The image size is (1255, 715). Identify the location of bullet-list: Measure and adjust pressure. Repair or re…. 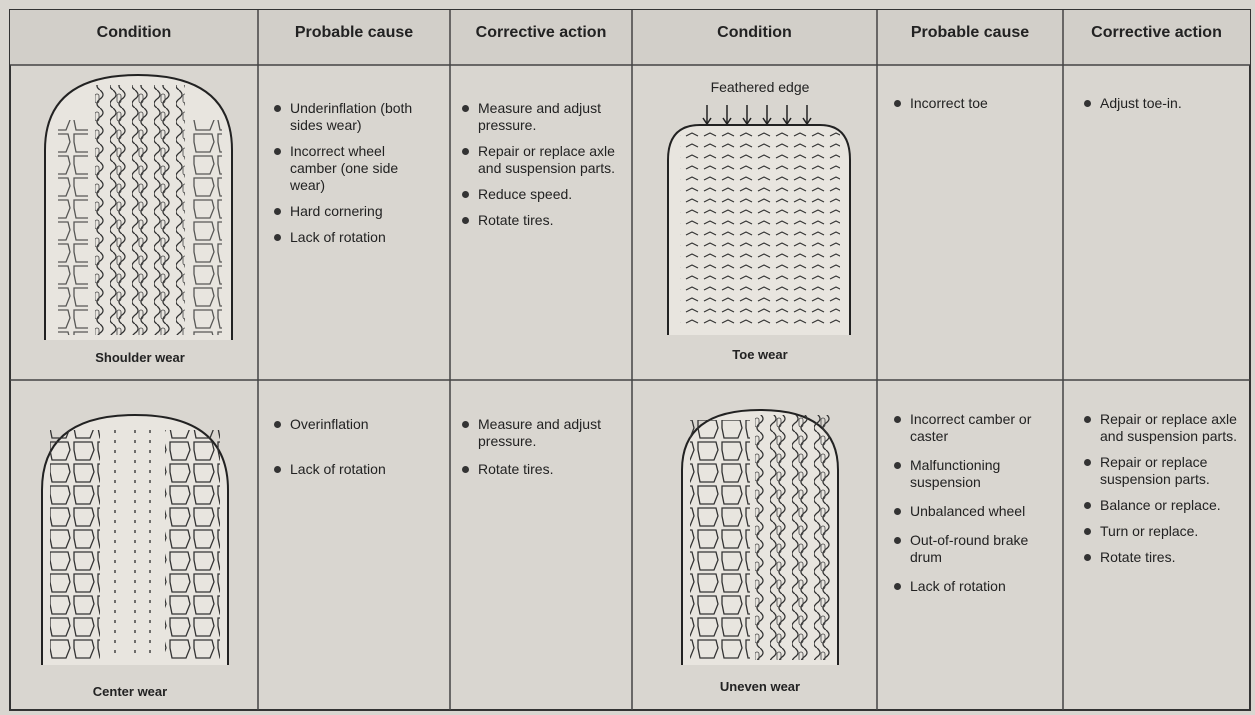
(540, 169).